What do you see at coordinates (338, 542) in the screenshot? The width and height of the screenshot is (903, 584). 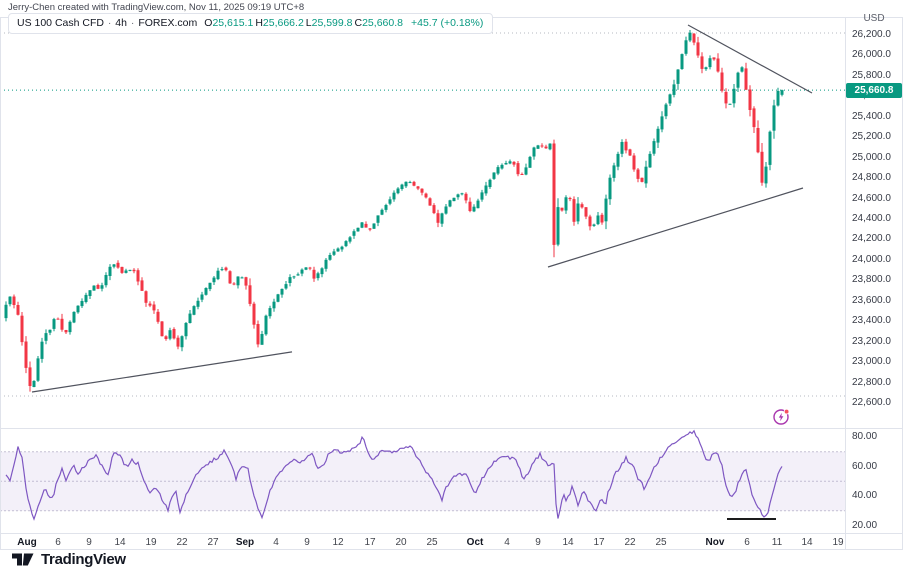 I see `time-label-day: 12` at bounding box center [338, 542].